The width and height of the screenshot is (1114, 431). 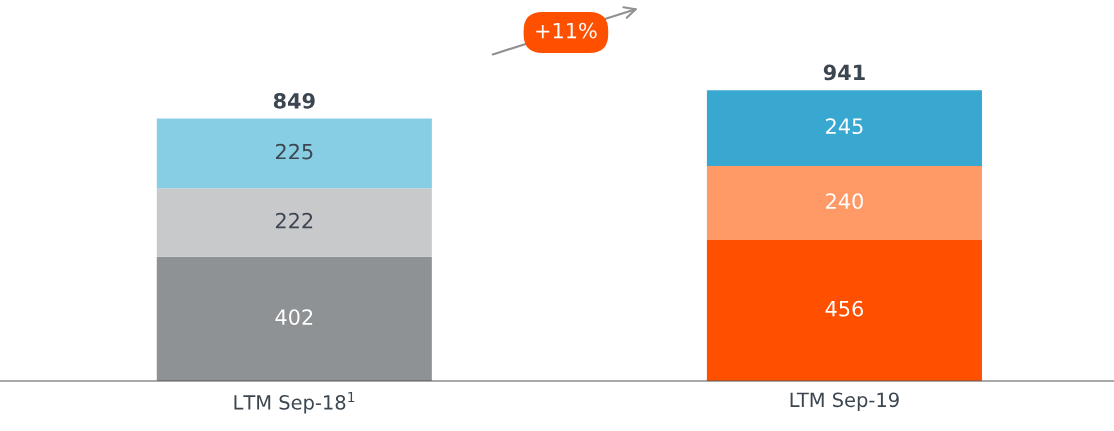 What do you see at coordinates (844, 401) in the screenshot?
I see `x-tick-label: LTM Sep-19` at bounding box center [844, 401].